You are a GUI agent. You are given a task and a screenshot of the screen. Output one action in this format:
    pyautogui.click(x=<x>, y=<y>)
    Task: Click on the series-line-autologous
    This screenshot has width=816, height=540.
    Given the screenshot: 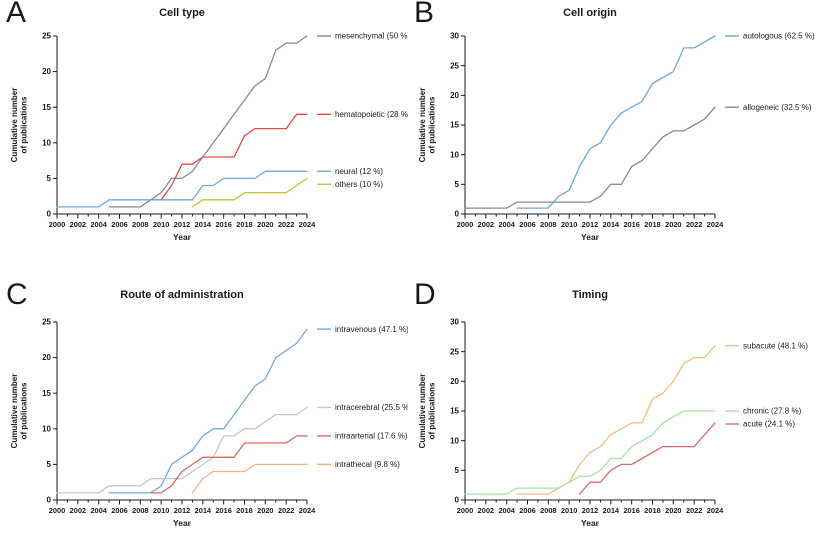 What is the action you would take?
    pyautogui.click(x=616, y=122)
    